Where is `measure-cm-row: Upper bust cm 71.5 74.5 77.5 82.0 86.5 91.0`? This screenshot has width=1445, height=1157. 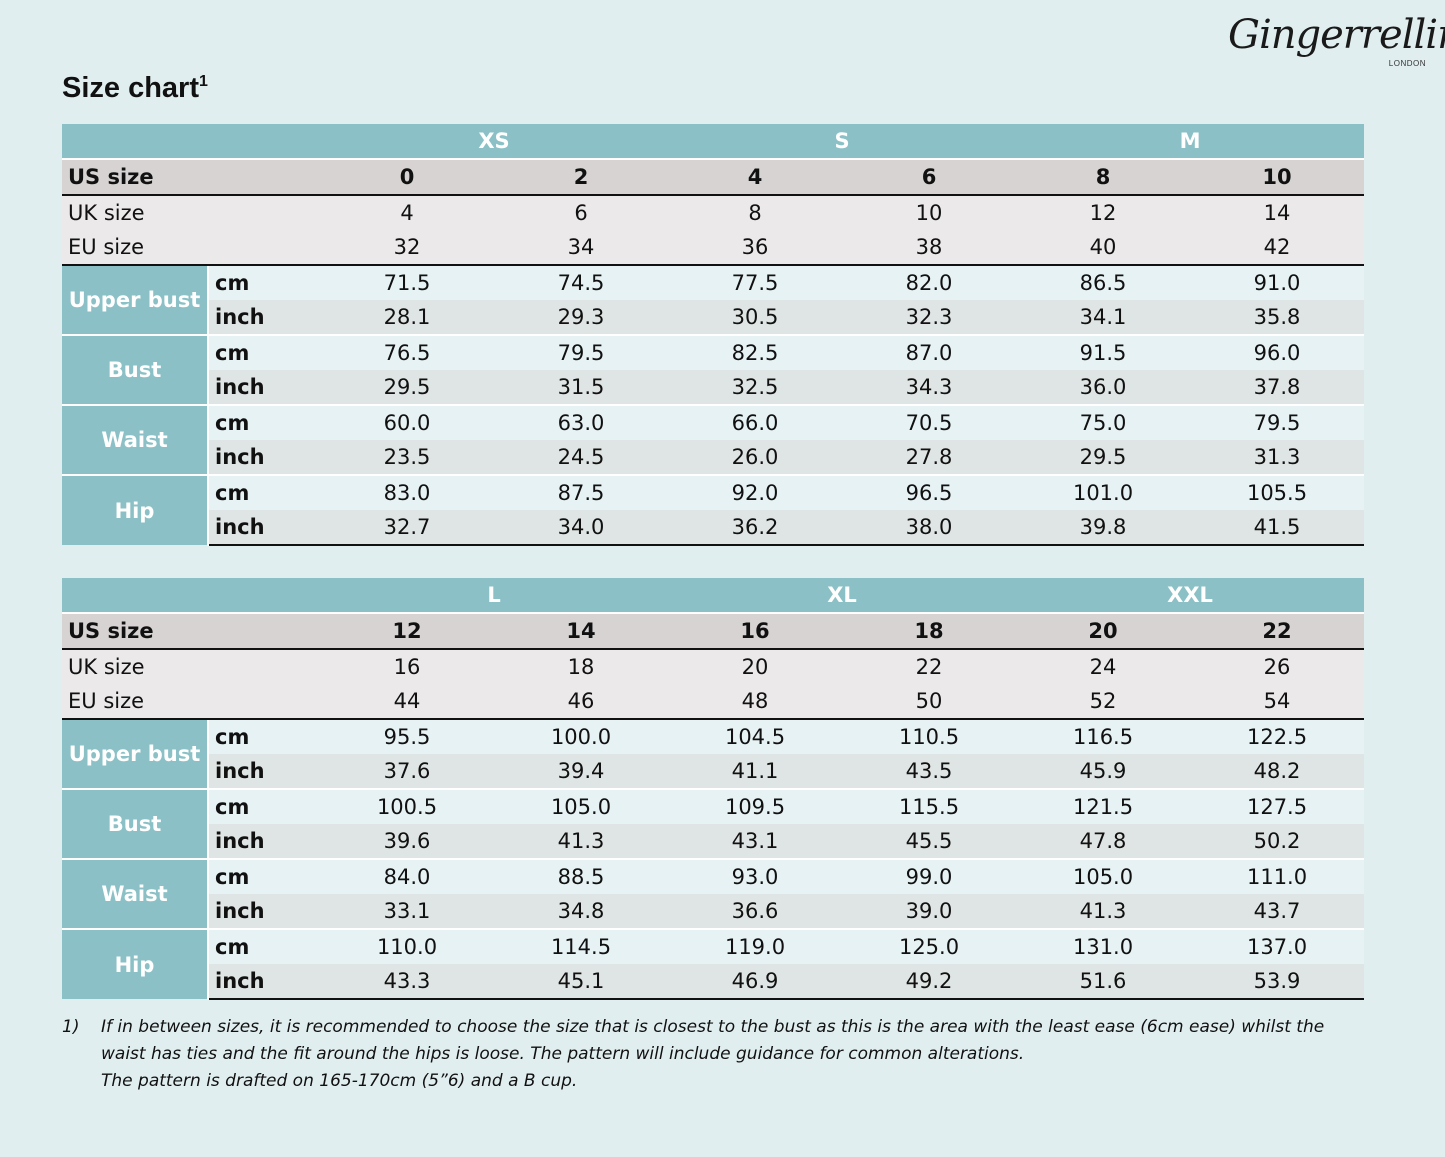
measure-cm-row: Upper bust cm 71.5 74.5 77.5 82.0 86.5 91.0 is located at coordinates (713, 299).